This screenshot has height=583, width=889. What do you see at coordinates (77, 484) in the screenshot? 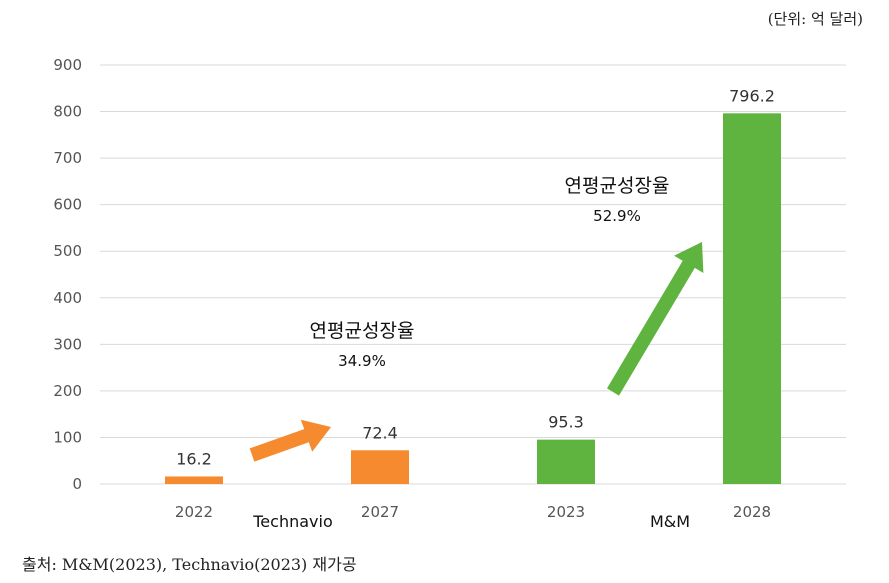
I see `y-tick-label: 0` at bounding box center [77, 484].